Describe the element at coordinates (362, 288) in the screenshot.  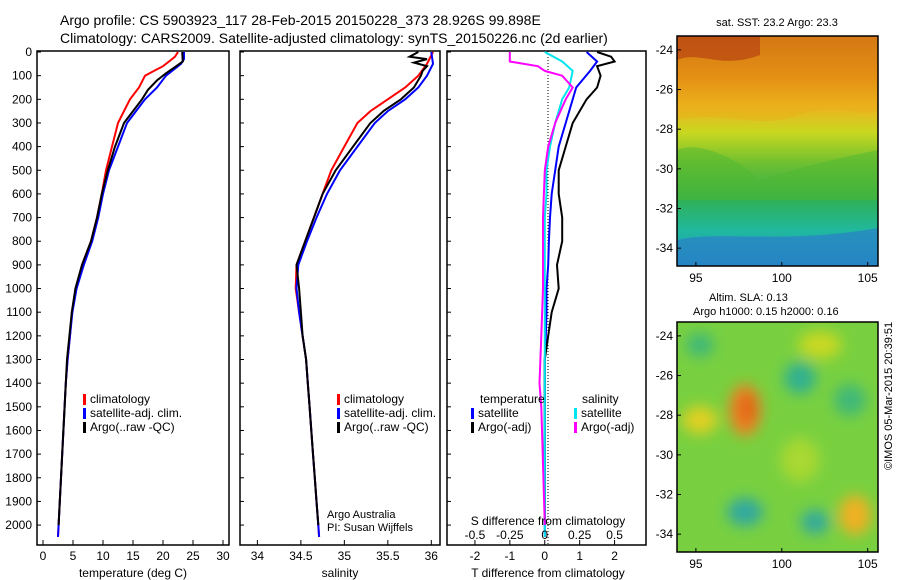
I see `salinity-series-argo-raw-qc` at that location.